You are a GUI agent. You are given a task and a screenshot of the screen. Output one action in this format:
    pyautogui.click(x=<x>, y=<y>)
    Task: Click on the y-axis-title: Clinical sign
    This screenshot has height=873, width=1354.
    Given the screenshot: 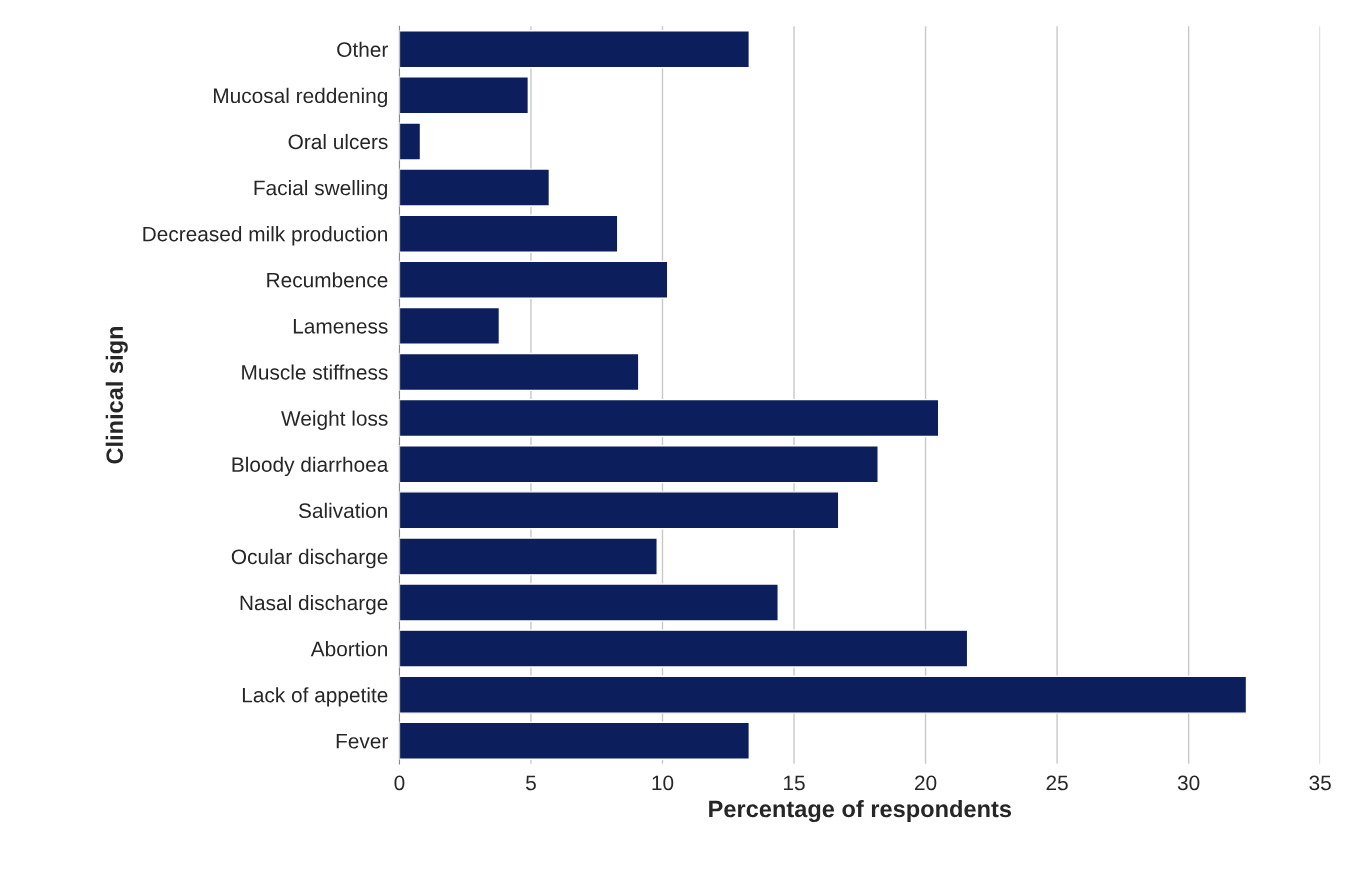 What is the action you would take?
    pyautogui.click(x=116, y=395)
    